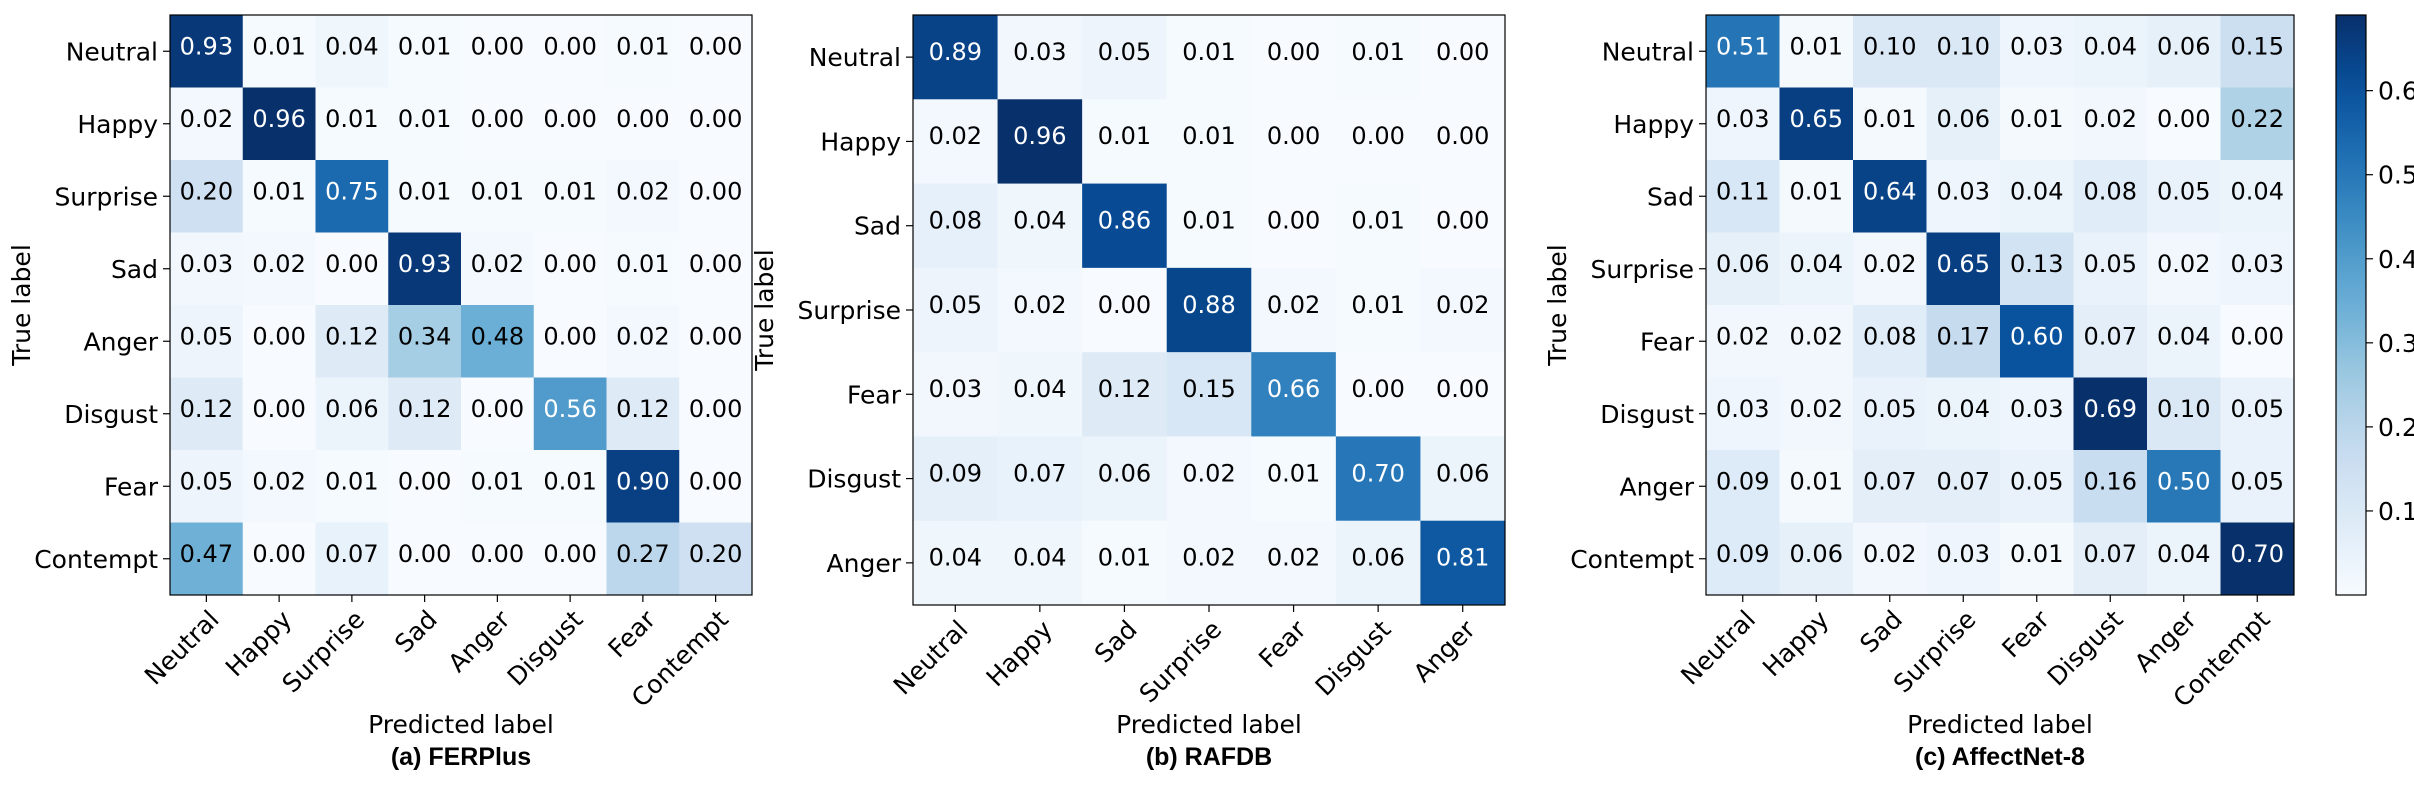 This screenshot has height=794, width=2414. I want to click on x-tick-label: Neutral, so click(182, 648).